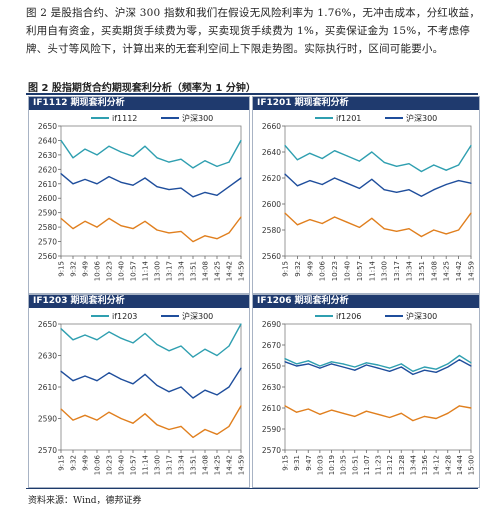 The width and height of the screenshot is (500, 509). What do you see at coordinates (122, 465) in the screenshot?
I see `x-tick-label: 10:40` at bounding box center [122, 465].